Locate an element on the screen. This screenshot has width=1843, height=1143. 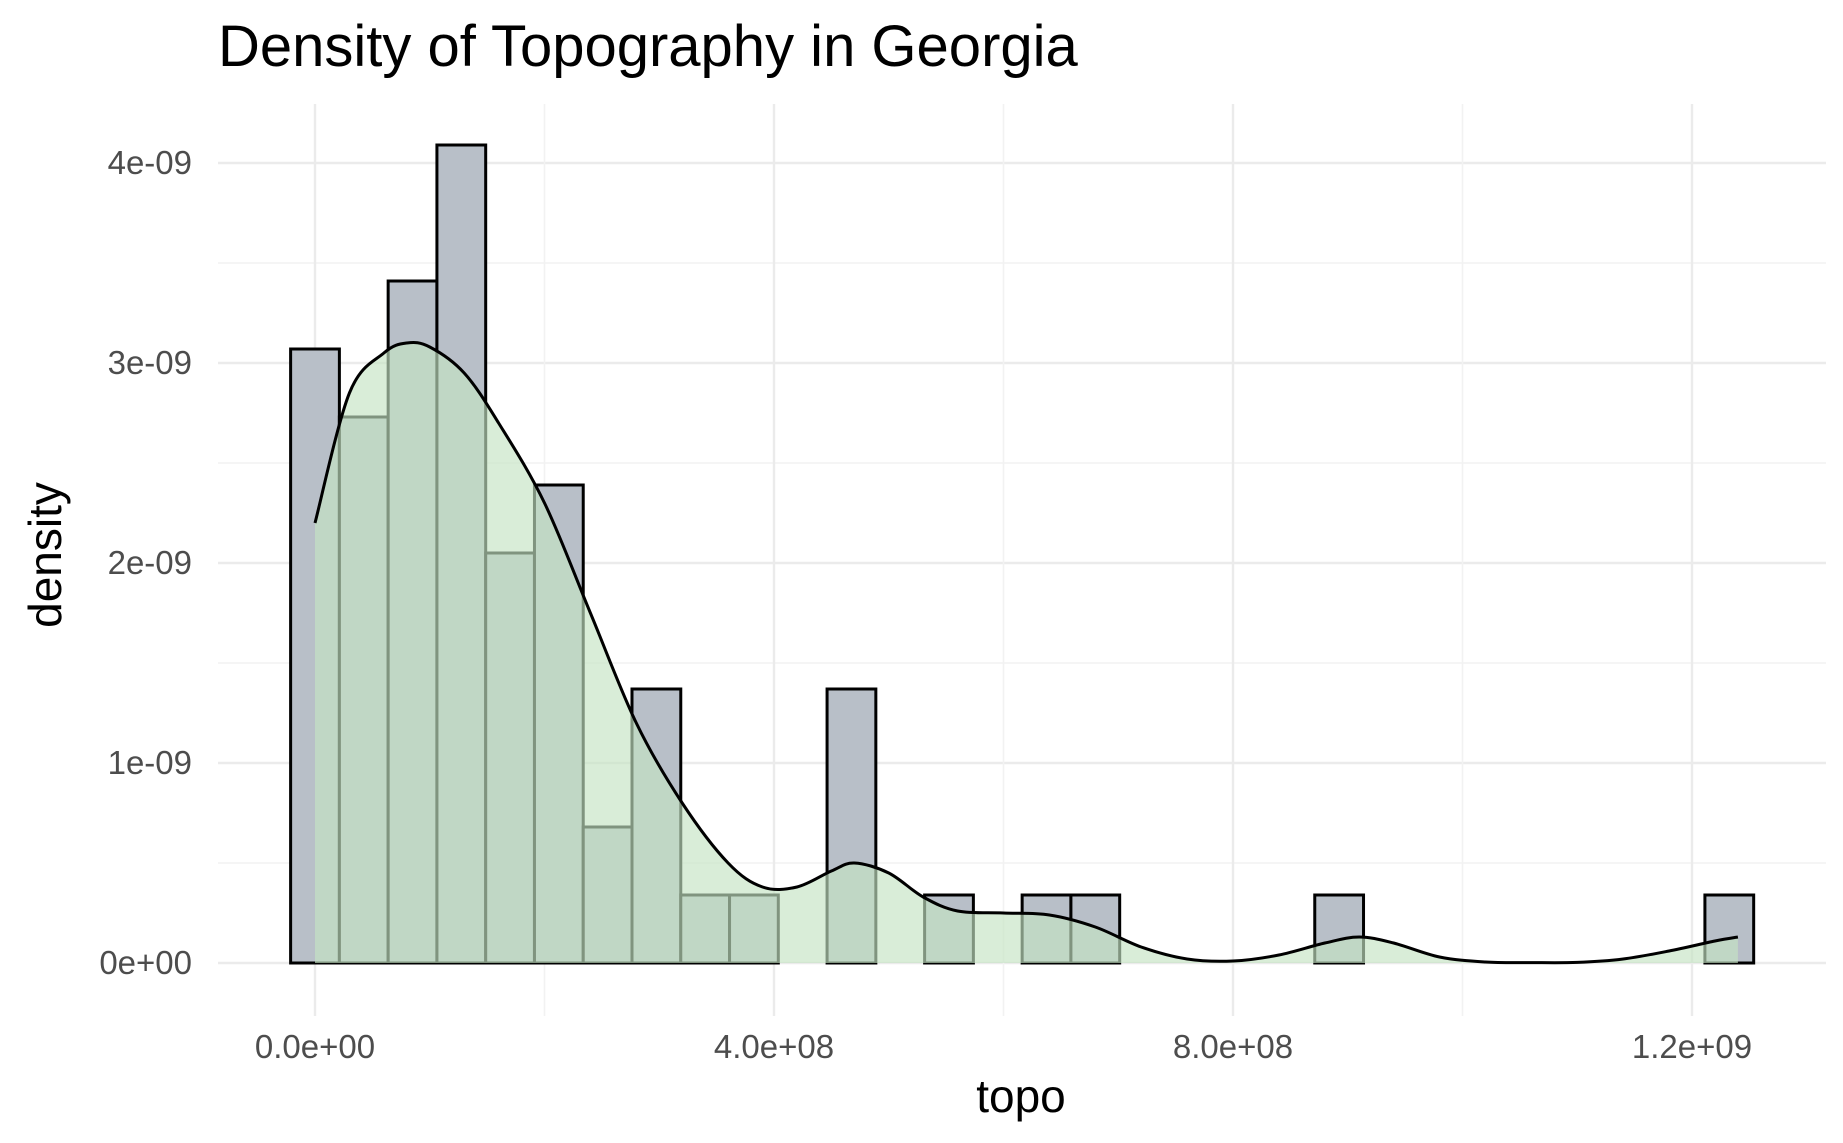
x-tick-label: 8.0e+08 is located at coordinates (1233, 1046).